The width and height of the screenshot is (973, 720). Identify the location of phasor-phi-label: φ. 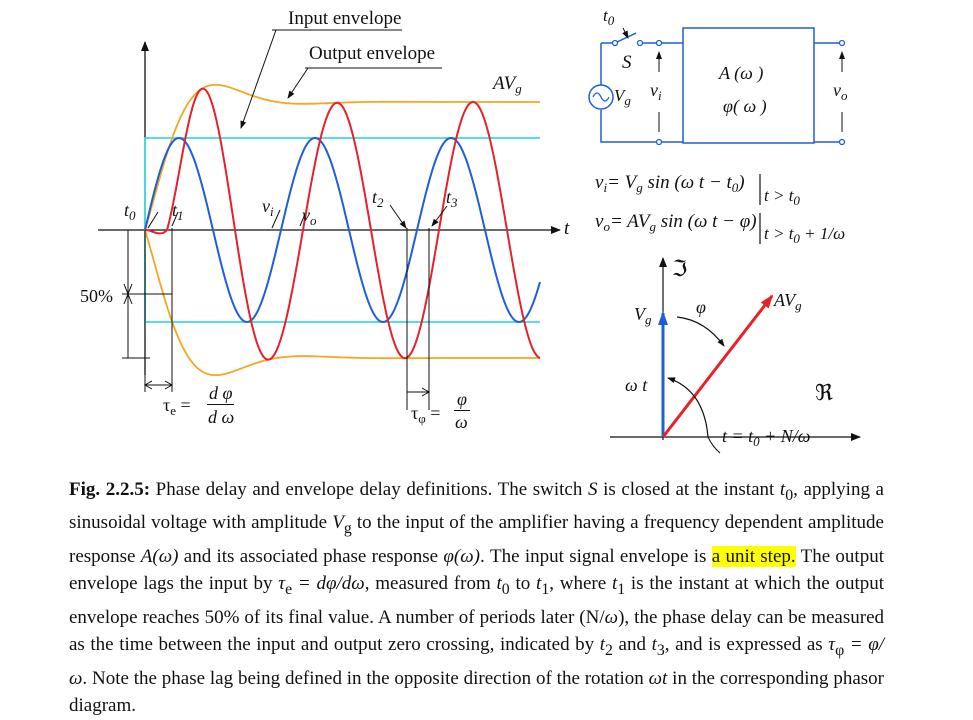
(701, 307).